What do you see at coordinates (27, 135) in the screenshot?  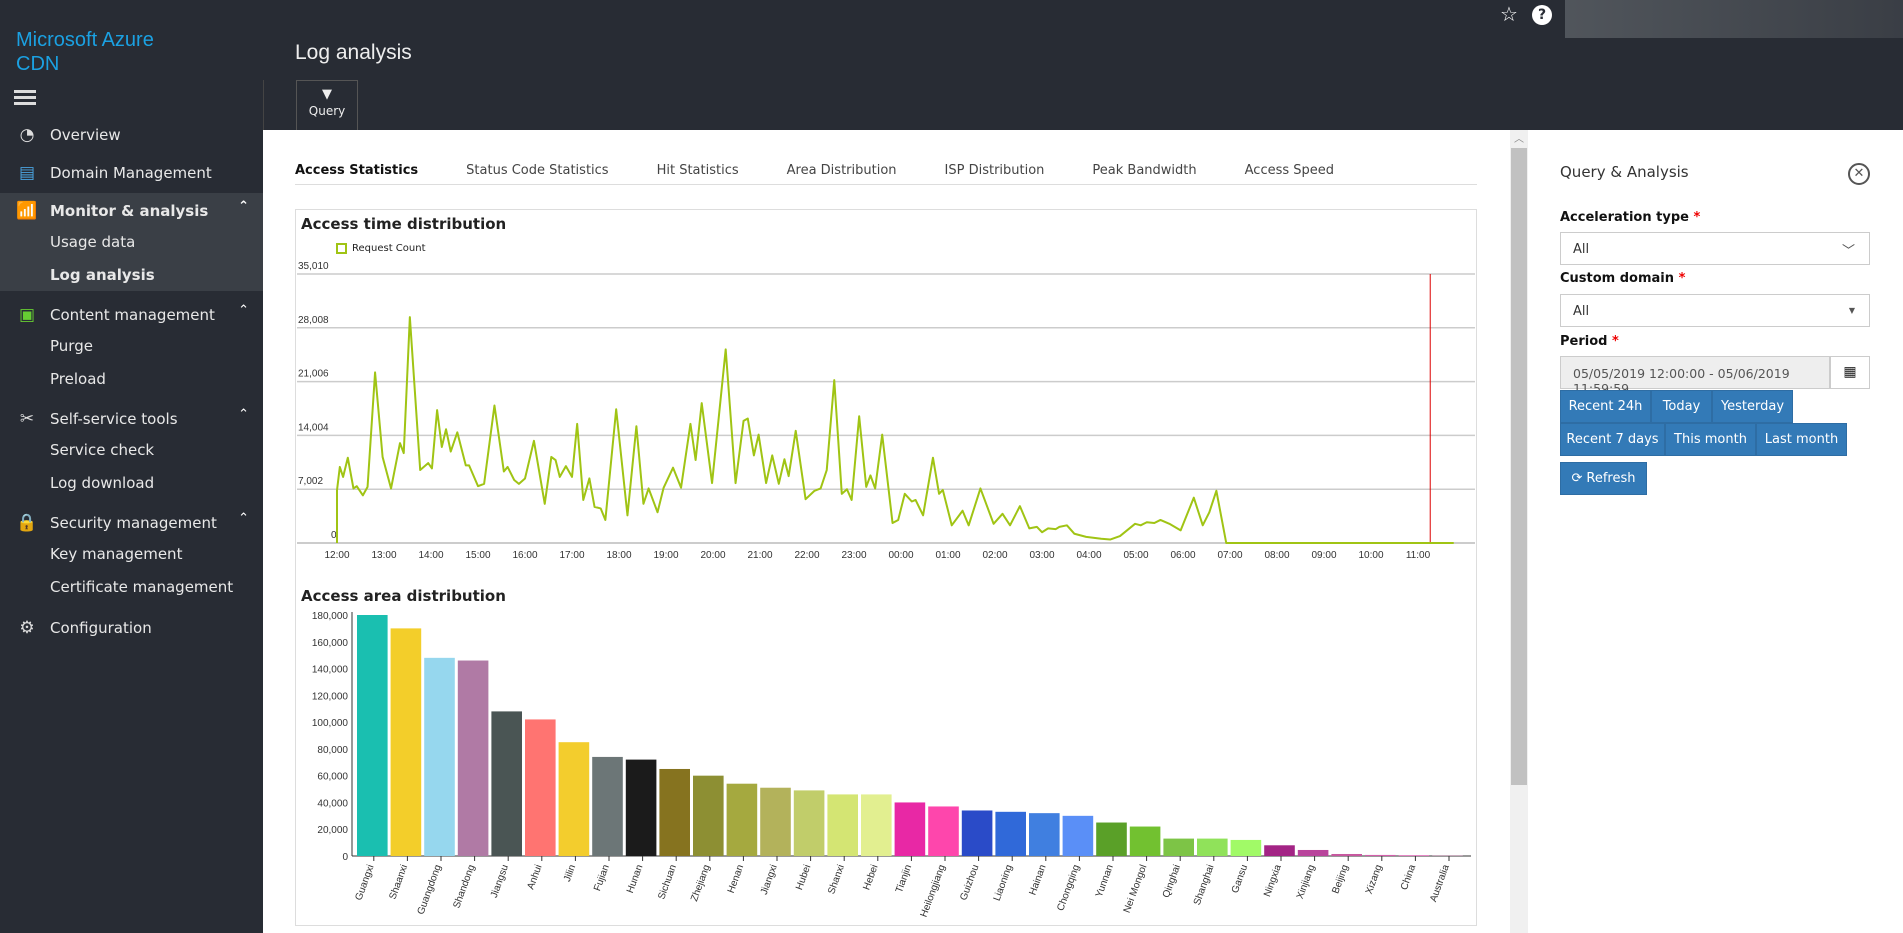 I see `gauge-icon: ◔` at bounding box center [27, 135].